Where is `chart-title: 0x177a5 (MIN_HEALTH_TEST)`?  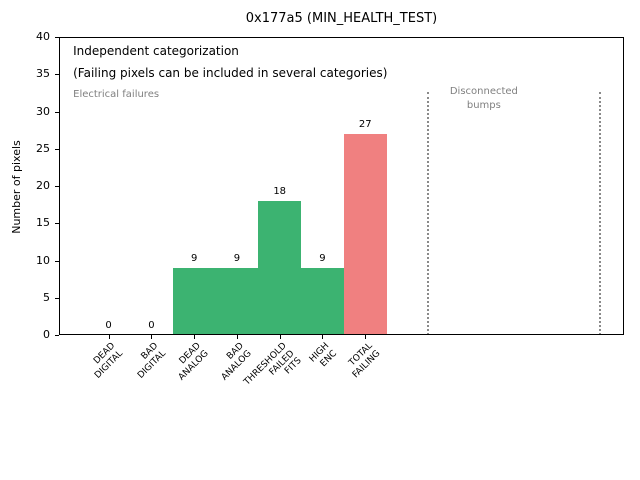 chart-title: 0x177a5 (MIN_HEALTH_TEST) is located at coordinates (341, 18).